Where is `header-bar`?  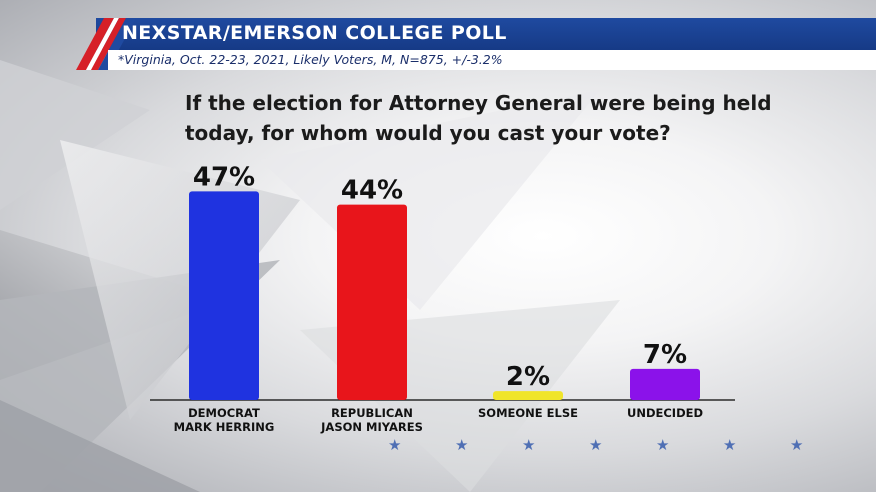
header-bar is located at coordinates (486, 34).